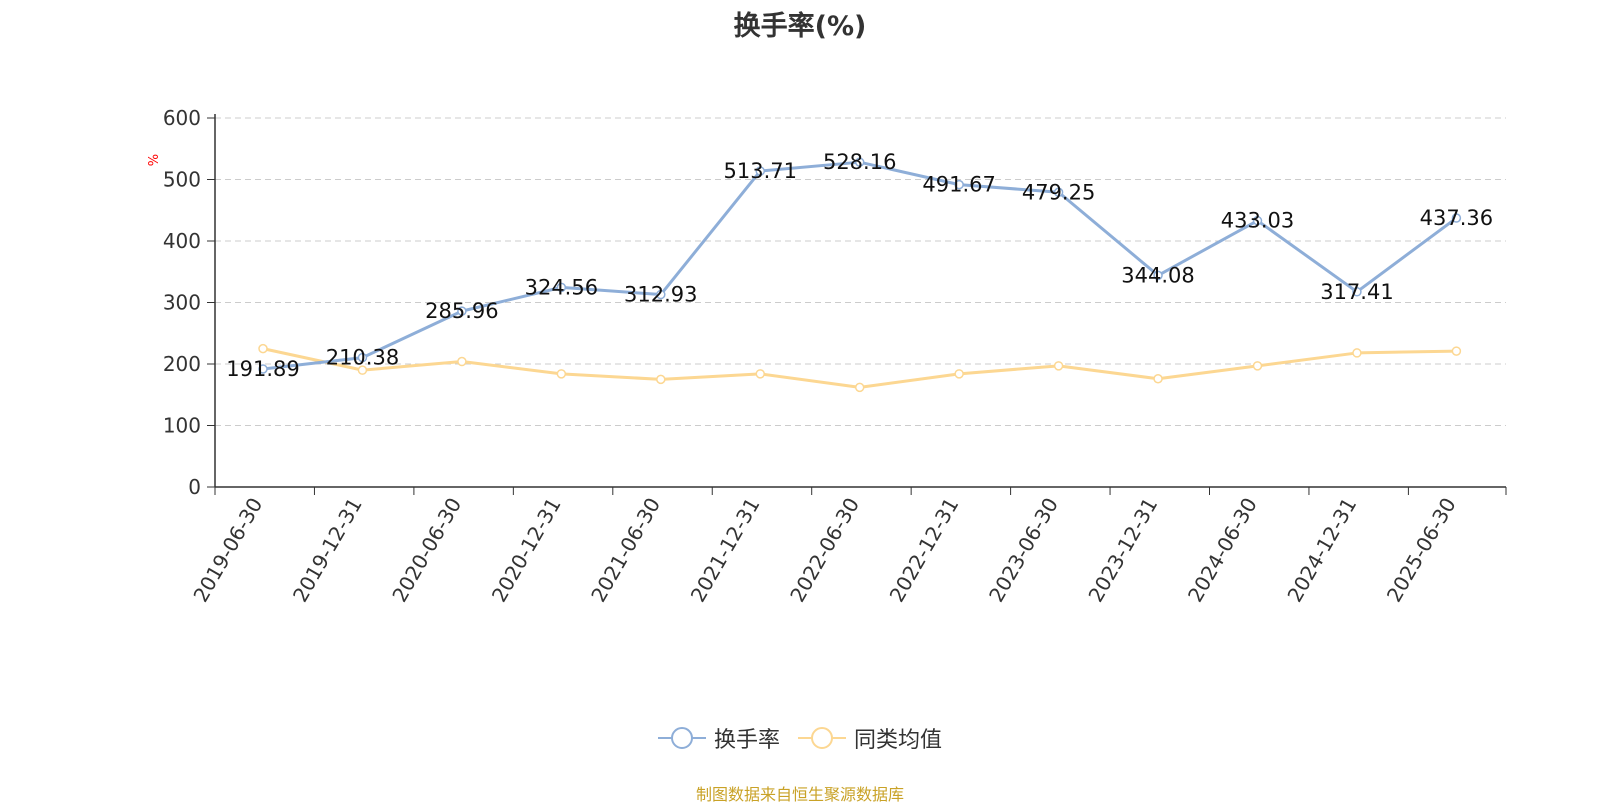  I want to click on data-label: 513.71, so click(760, 171).